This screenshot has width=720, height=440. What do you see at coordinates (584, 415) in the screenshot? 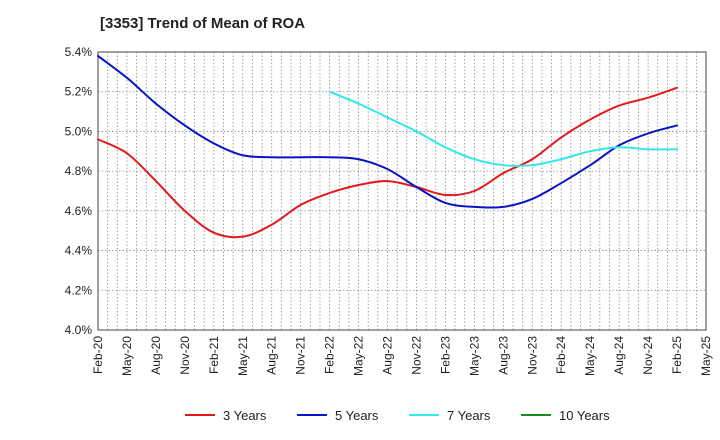
I see `legend-label-10-years: 10 Years` at bounding box center [584, 415].